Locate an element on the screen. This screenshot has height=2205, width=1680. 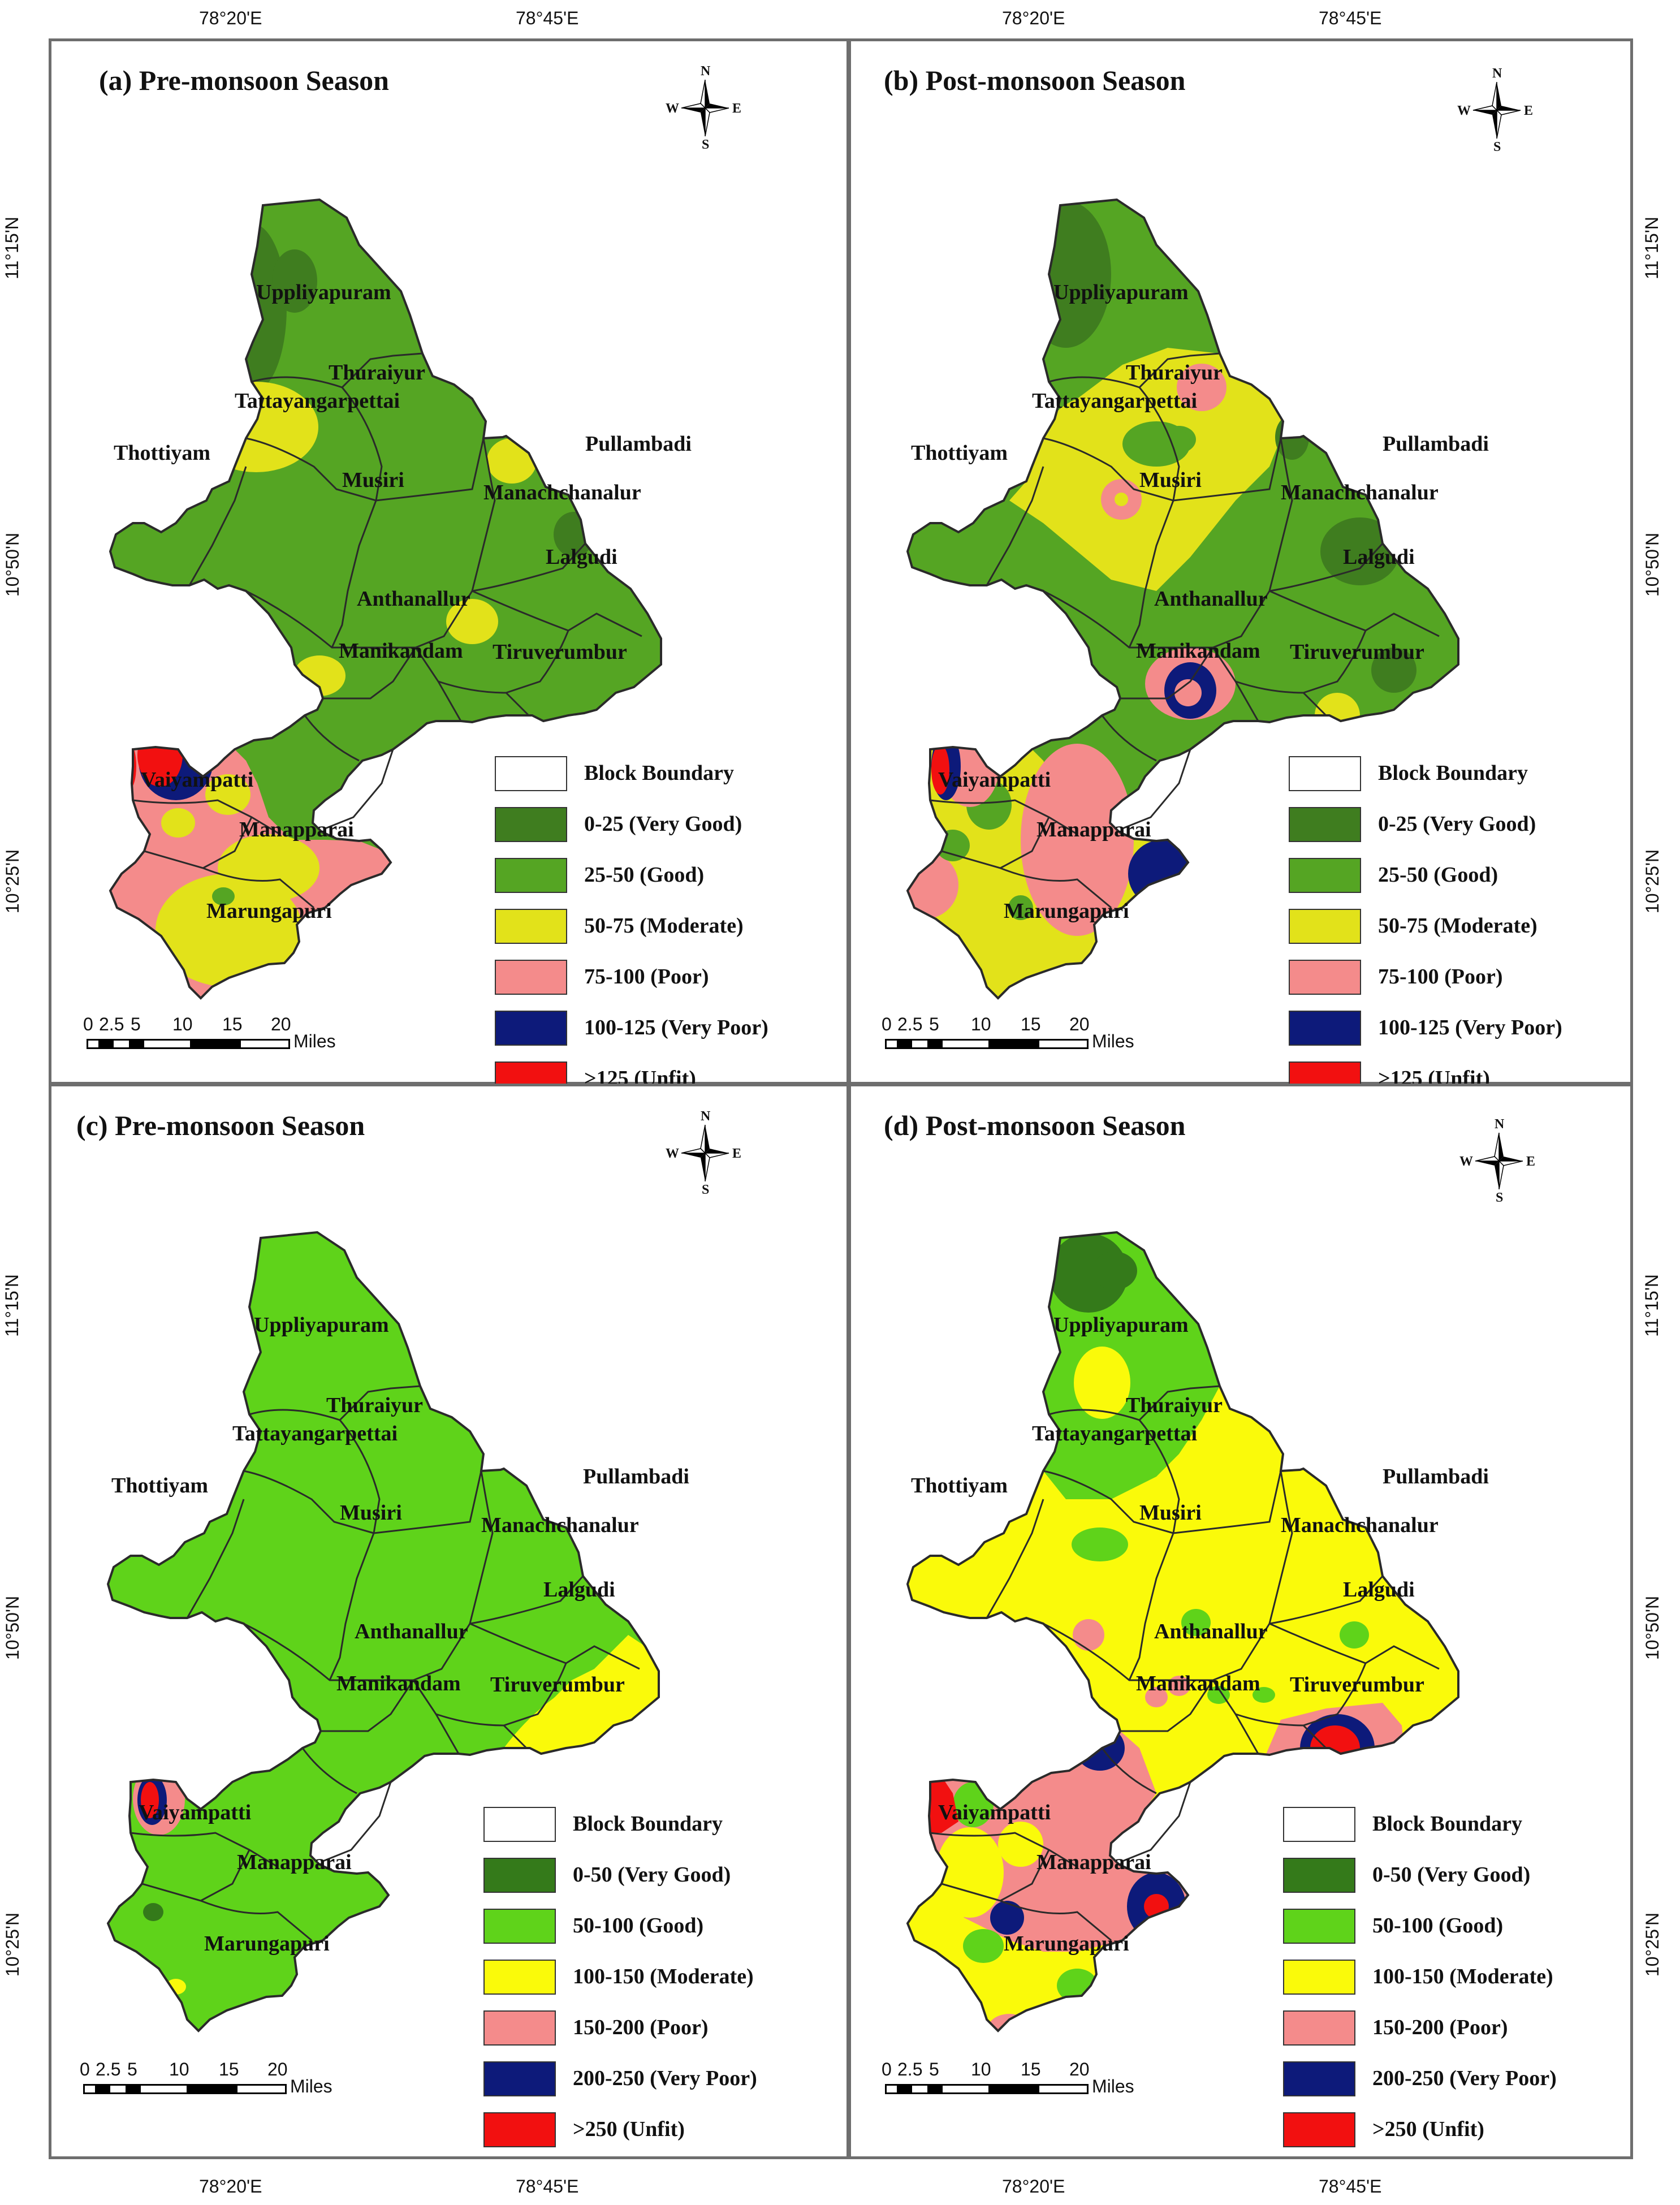
compass-n: N is located at coordinates (1497, 73).